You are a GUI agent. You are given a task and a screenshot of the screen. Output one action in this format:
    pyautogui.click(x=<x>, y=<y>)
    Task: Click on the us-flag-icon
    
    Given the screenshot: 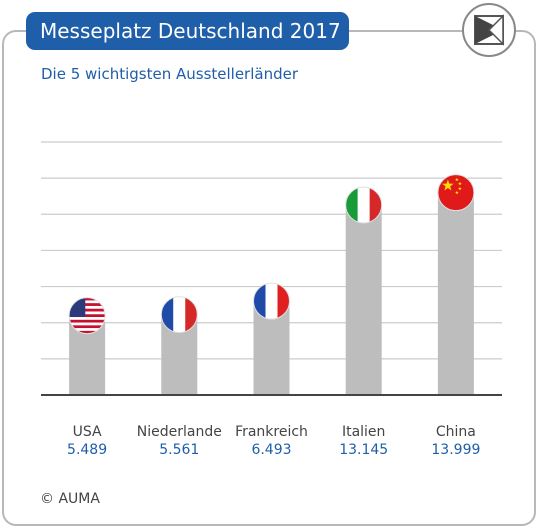 What is the action you would take?
    pyautogui.click(x=87, y=316)
    